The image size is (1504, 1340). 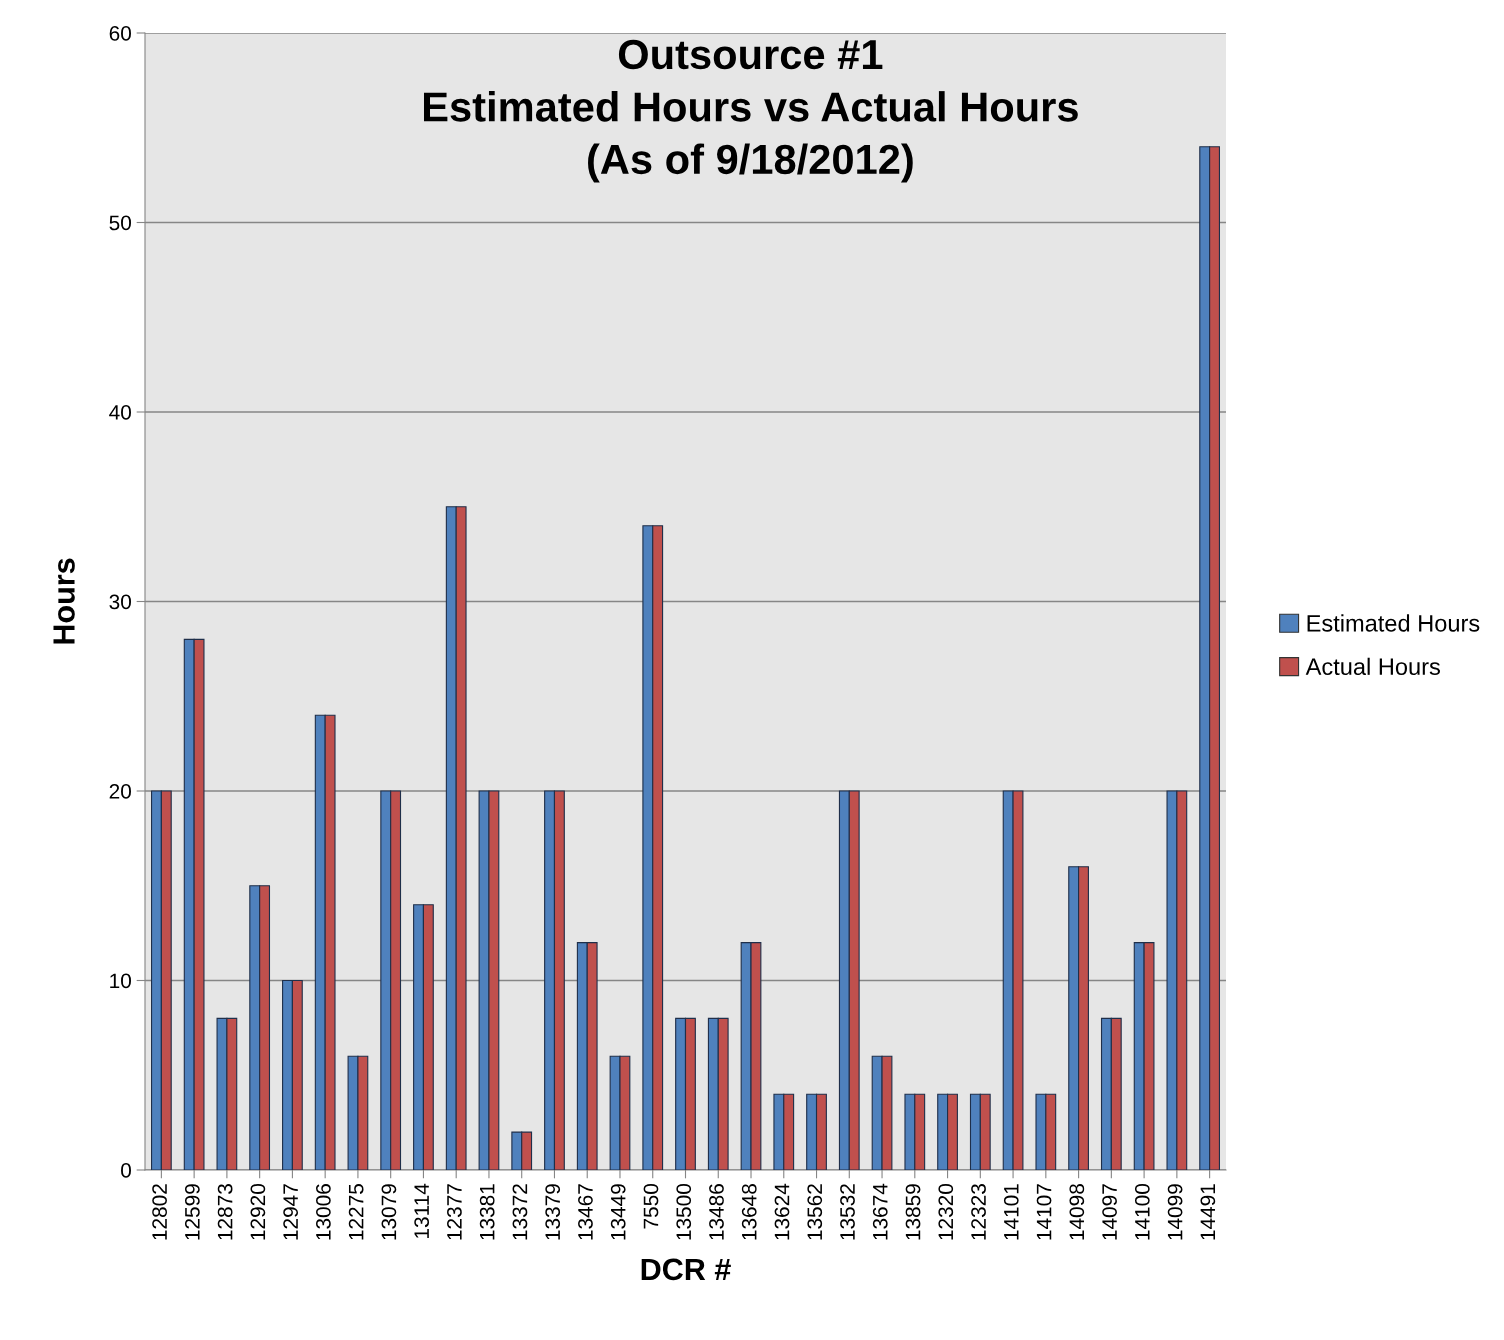 I want to click on y-tick-label: 50, so click(x=120, y=223).